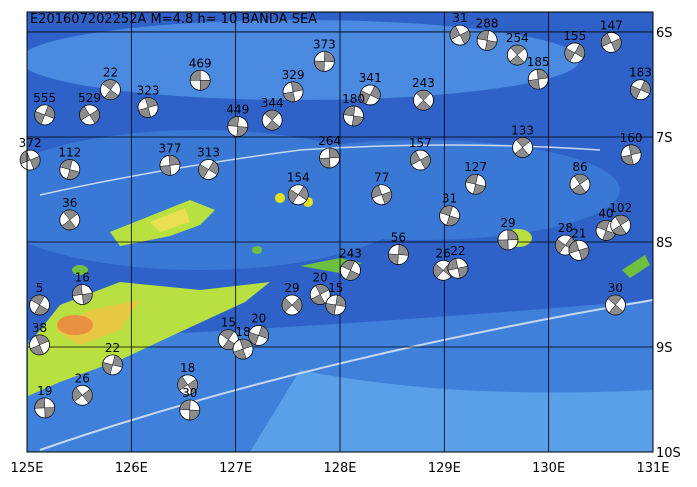  Describe the element at coordinates (487, 23) in the screenshot. I see `depth-label: 288` at that location.